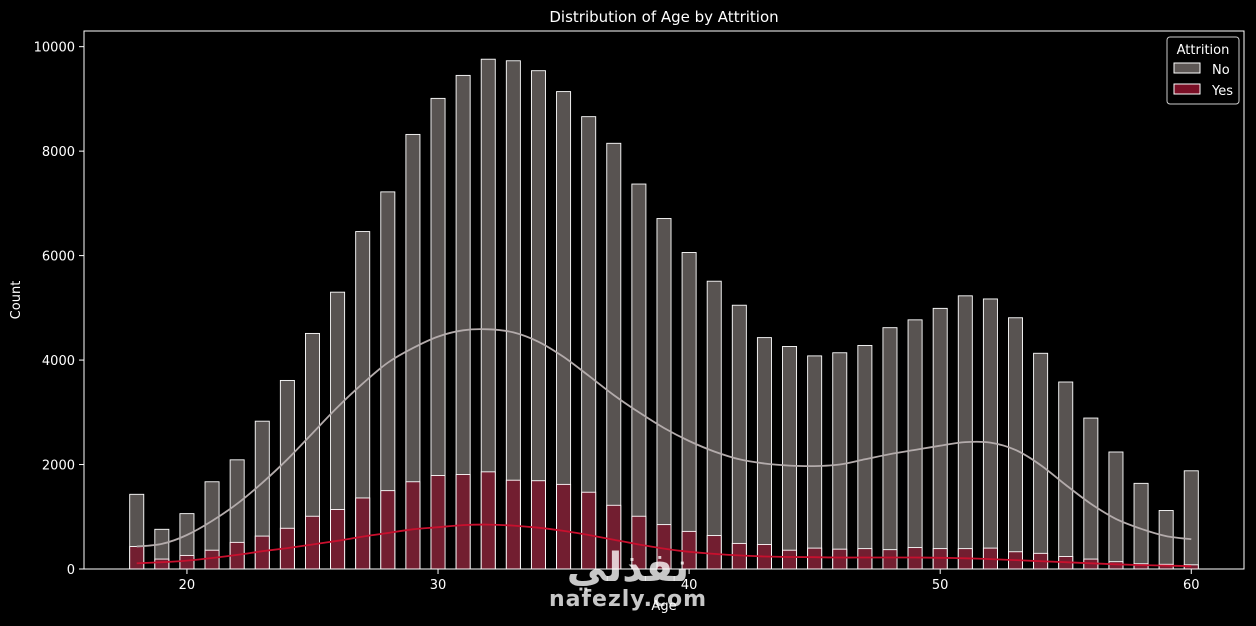 This screenshot has width=1256, height=626. What do you see at coordinates (689, 585) in the screenshot?
I see `x-tick-label-40: 40` at bounding box center [689, 585].